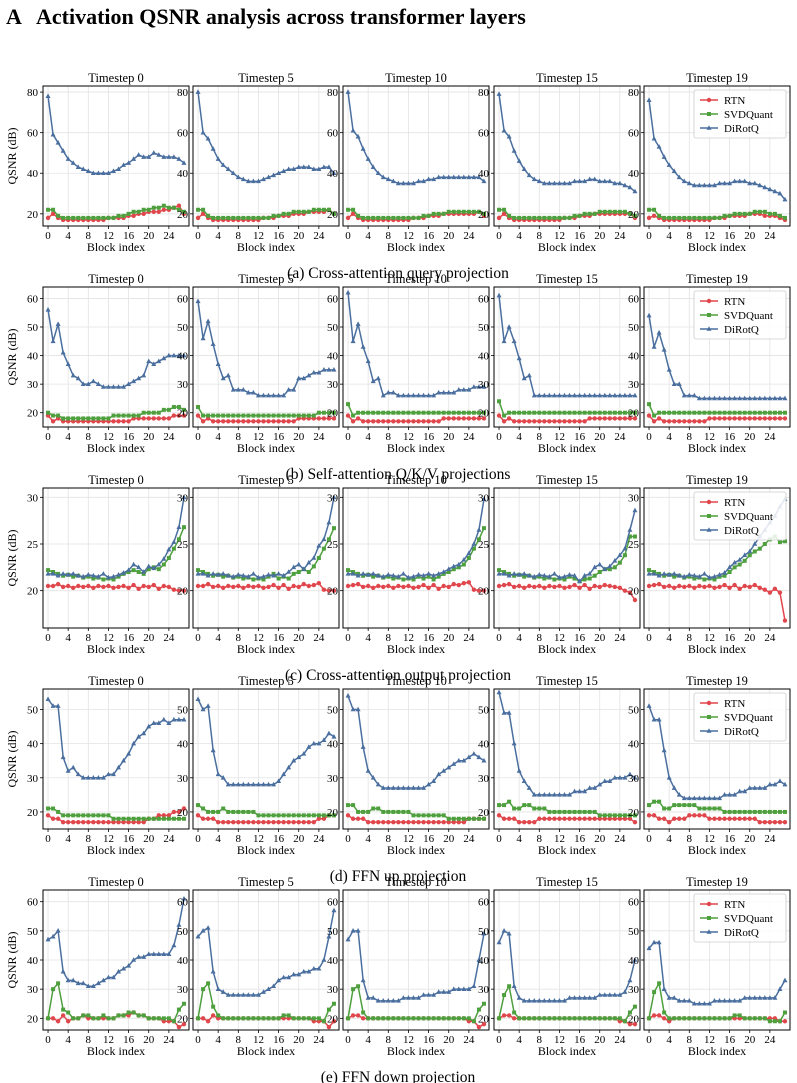  Describe the element at coordinates (89, 236) in the screenshot. I see `x-tick-label: 8` at that location.